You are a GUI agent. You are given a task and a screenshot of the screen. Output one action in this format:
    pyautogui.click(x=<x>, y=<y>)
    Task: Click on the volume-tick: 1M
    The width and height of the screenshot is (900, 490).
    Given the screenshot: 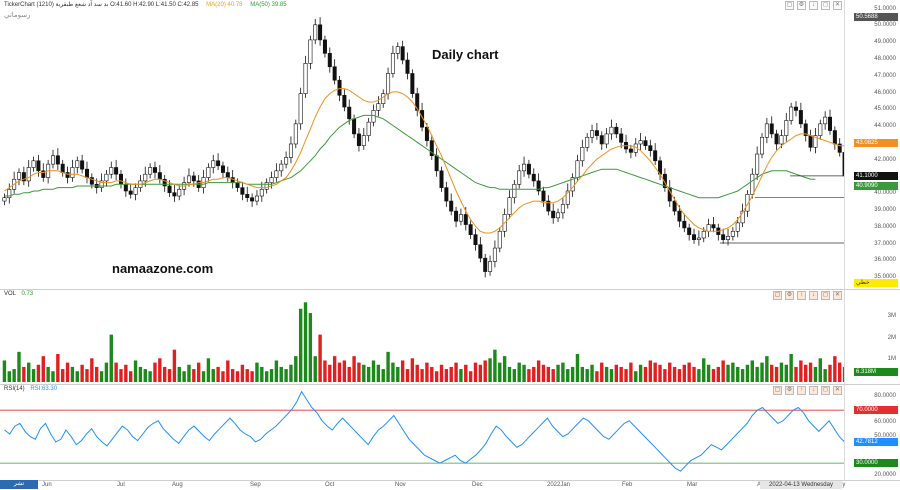 What is the action you would take?
    pyautogui.click(x=891, y=359)
    